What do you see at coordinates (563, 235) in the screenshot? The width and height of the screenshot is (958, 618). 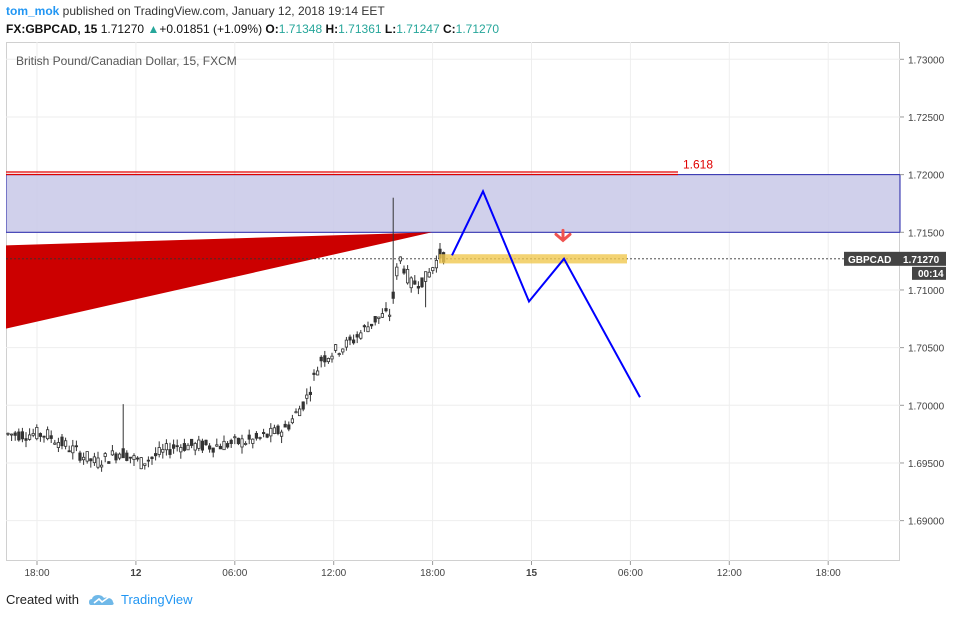 I see `down-arrow-icon` at bounding box center [563, 235].